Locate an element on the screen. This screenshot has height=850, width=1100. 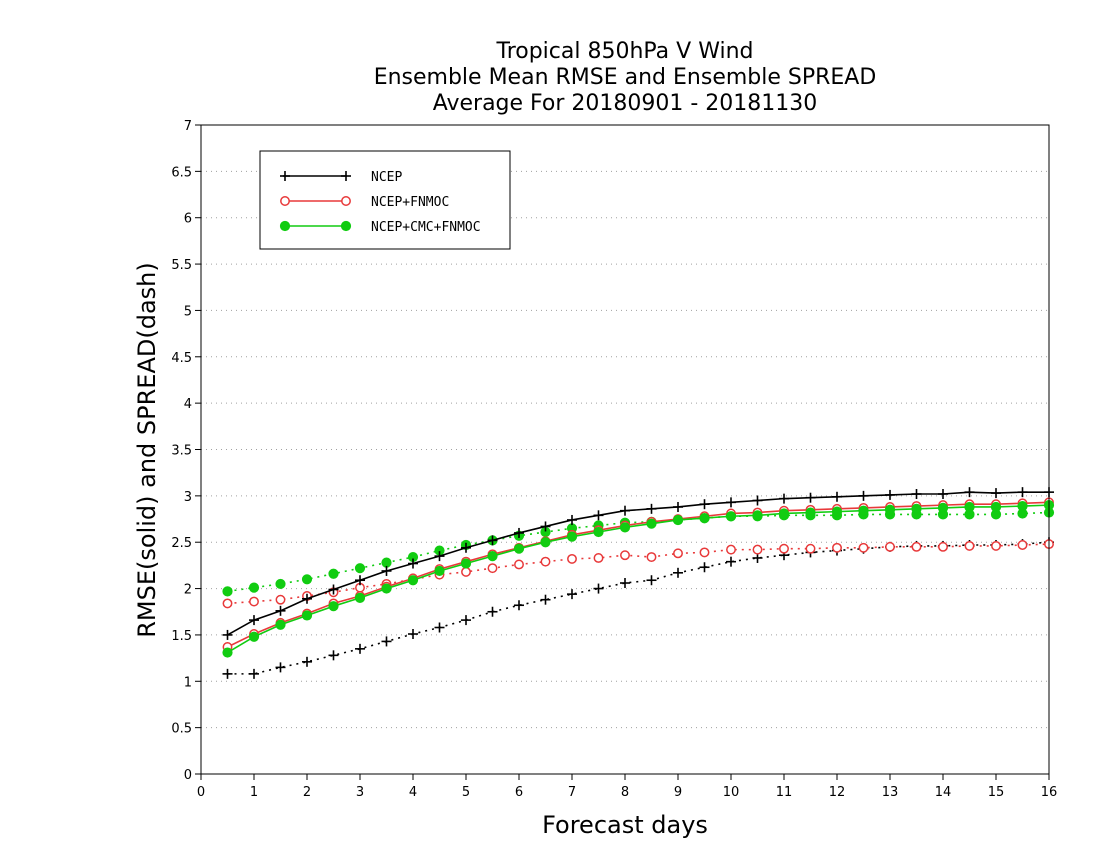
legend-label-ncep: NCEP is located at coordinates (386, 177).